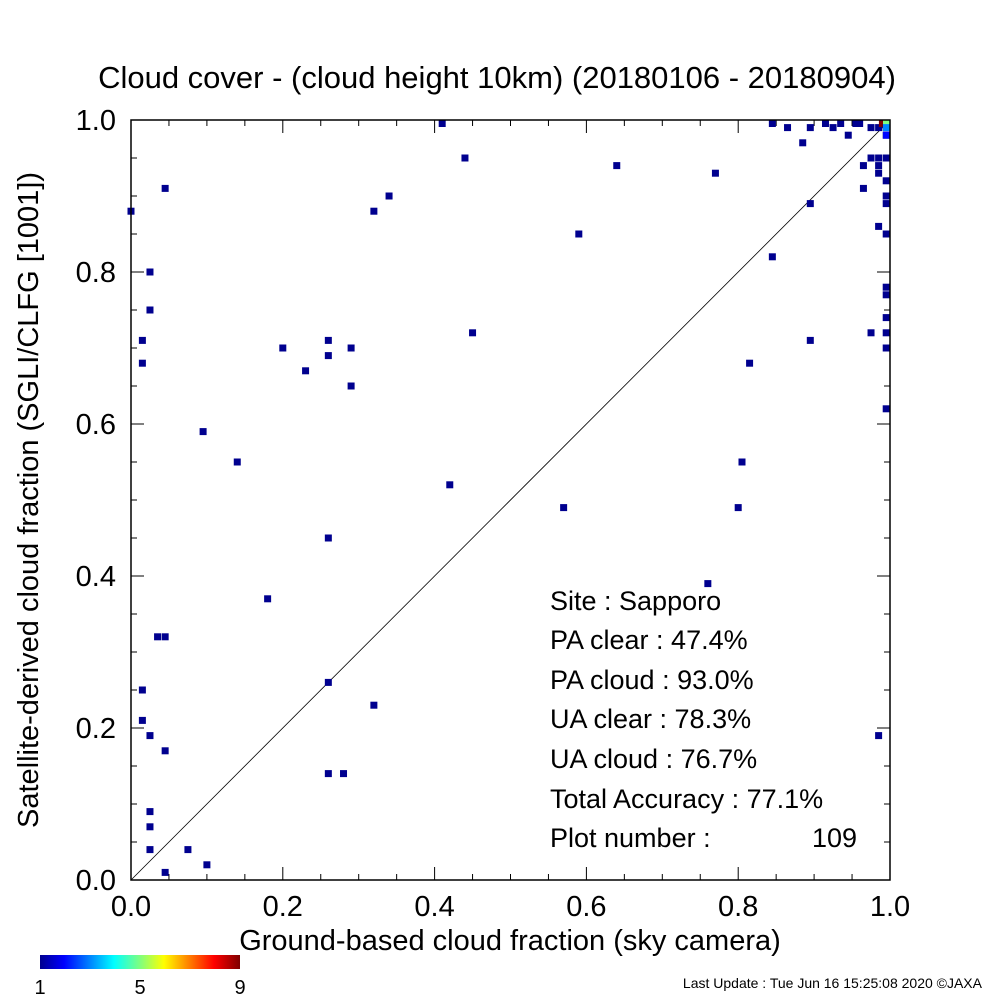  I want to click on colorbar: 1 5 9, so click(140, 977).